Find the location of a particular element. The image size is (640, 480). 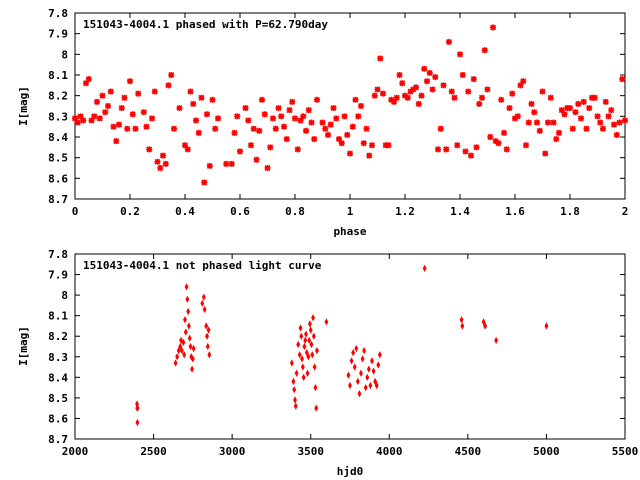

x-tick-label: 3500 is located at coordinates (310, 451).